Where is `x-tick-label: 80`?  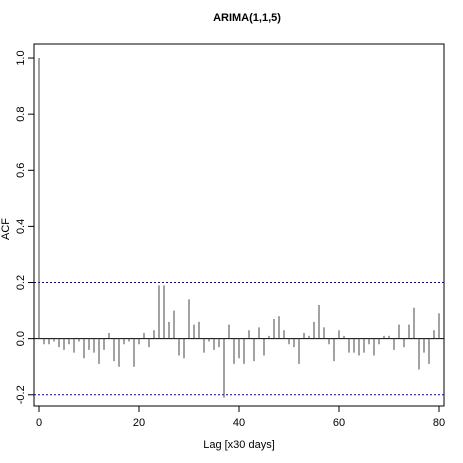 x-tick-label: 80 is located at coordinates (439, 423).